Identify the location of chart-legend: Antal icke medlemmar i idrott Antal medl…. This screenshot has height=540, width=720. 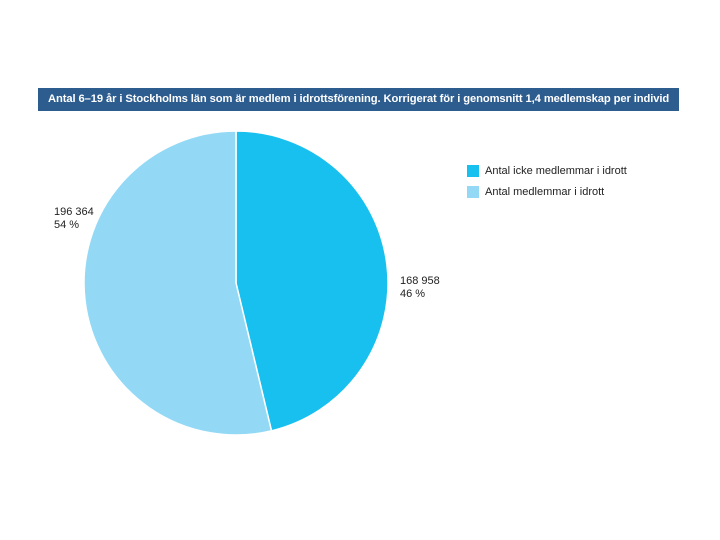
(547, 181).